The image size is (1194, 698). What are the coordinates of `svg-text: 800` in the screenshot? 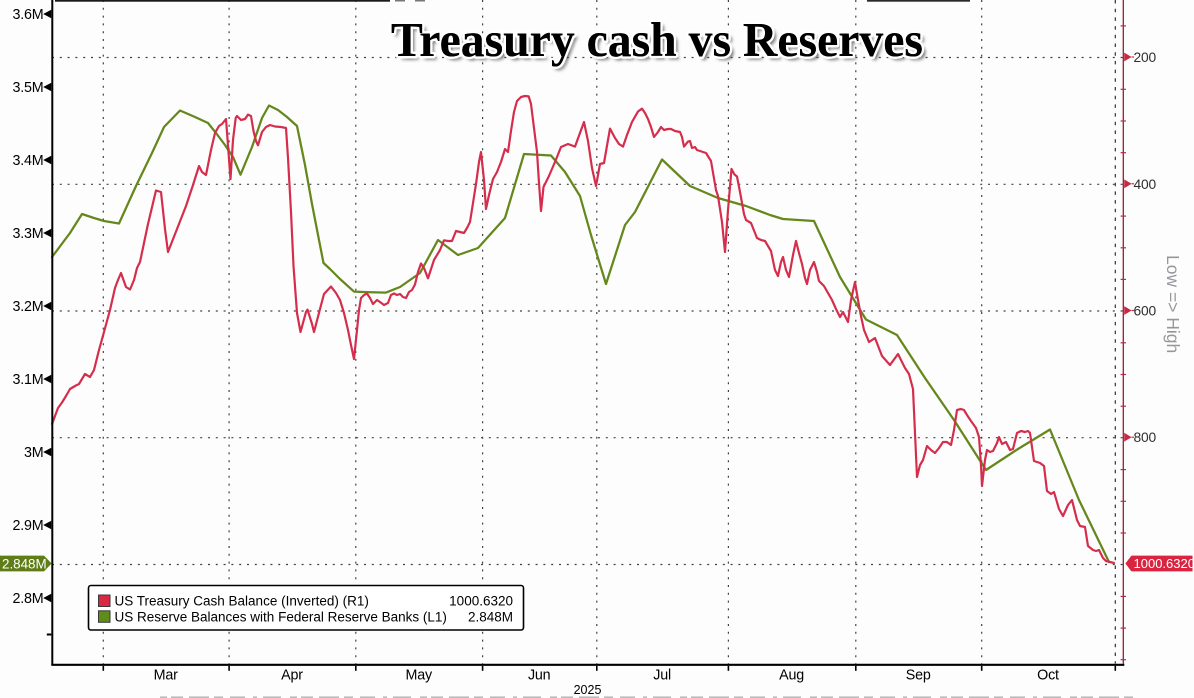 It's located at (1145, 437).